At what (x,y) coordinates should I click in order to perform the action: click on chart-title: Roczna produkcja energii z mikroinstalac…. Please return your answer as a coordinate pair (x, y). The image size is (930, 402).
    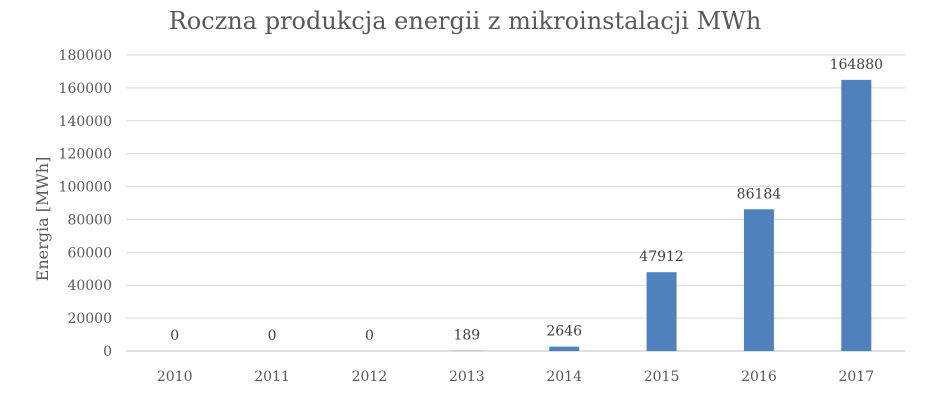
    Looking at the image, I should click on (465, 21).